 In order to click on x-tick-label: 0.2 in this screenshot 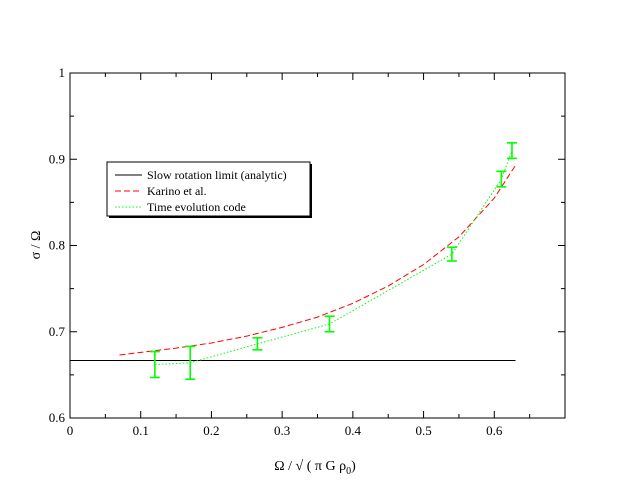, I will do `click(211, 430)`.